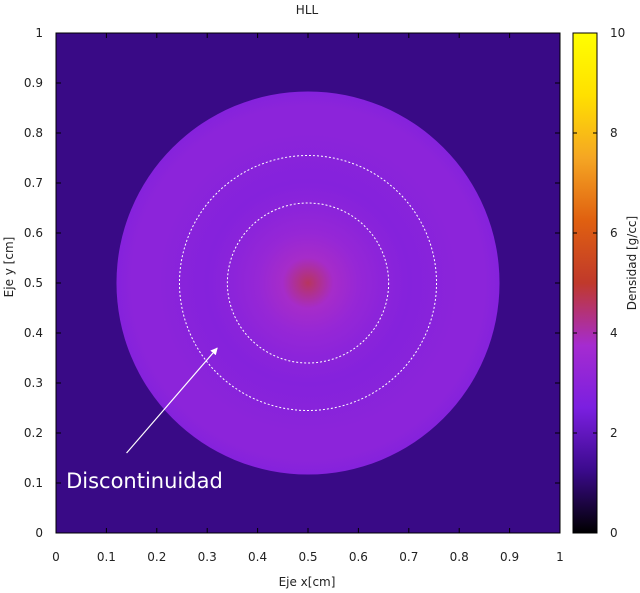  Describe the element at coordinates (358, 557) in the screenshot. I see `x-tick-label: 0.6` at that location.